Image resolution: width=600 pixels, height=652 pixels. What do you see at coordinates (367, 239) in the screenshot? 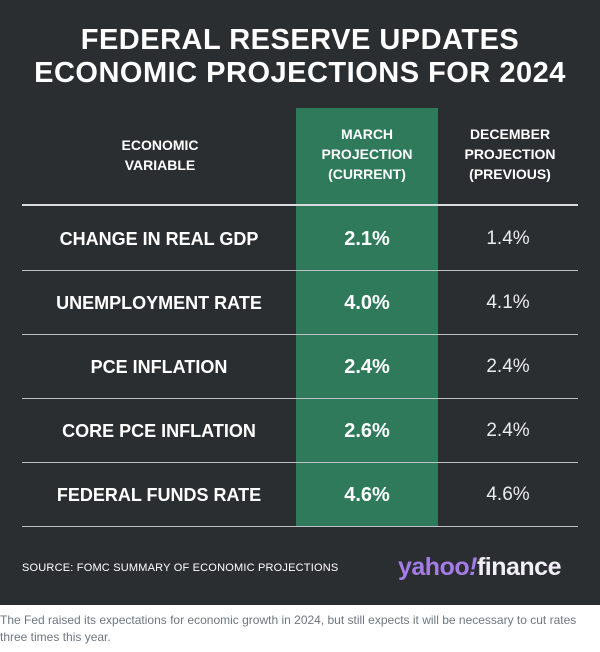
I see `row-march-value: 2.1%` at bounding box center [367, 239].